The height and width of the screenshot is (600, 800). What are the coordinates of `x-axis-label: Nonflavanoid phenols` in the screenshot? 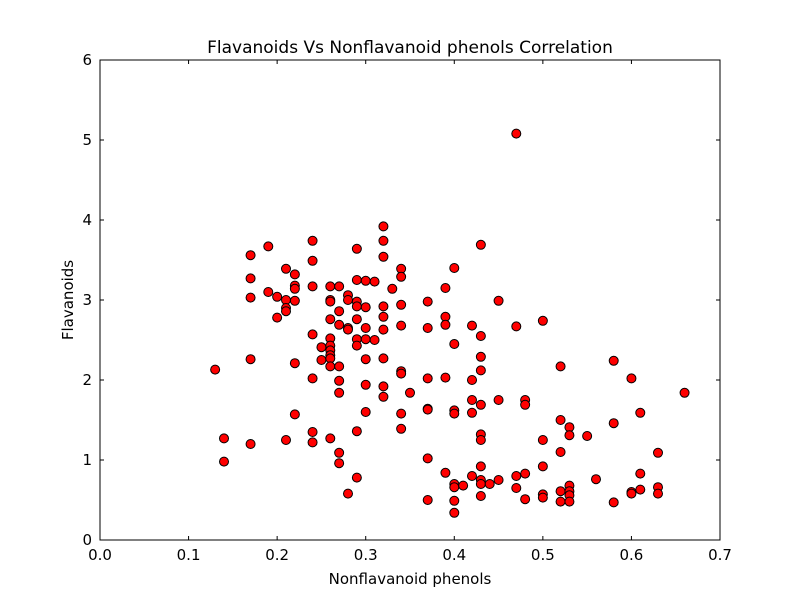 It's located at (410, 579).